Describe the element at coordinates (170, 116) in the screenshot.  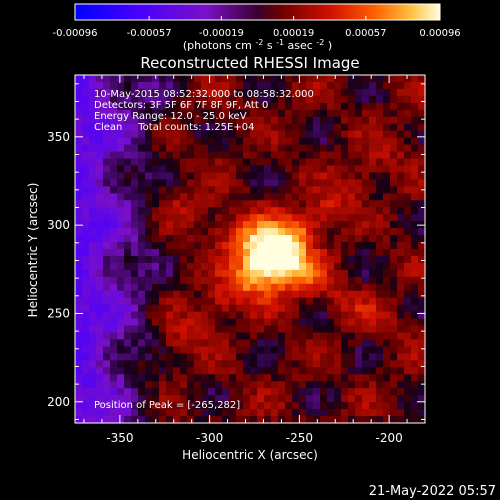
I see `annotation-line: Energy Range: 12.0 - 25.0 keV` at that location.